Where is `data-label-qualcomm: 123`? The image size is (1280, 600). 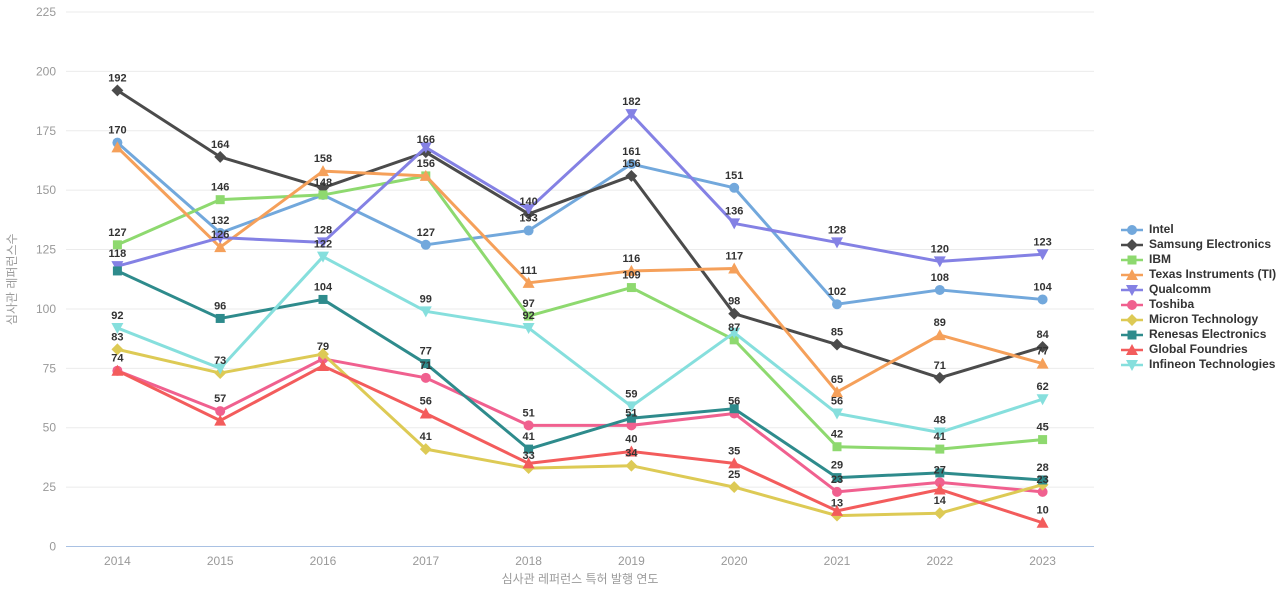
data-label-qualcomm: 123 is located at coordinates (1042, 242).